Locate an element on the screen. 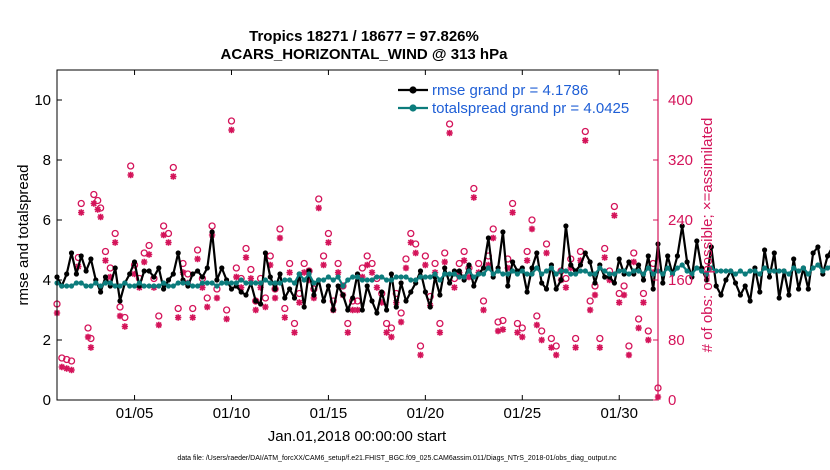 The width and height of the screenshot is (830, 470). legend-rmse-marker is located at coordinates (413, 90).